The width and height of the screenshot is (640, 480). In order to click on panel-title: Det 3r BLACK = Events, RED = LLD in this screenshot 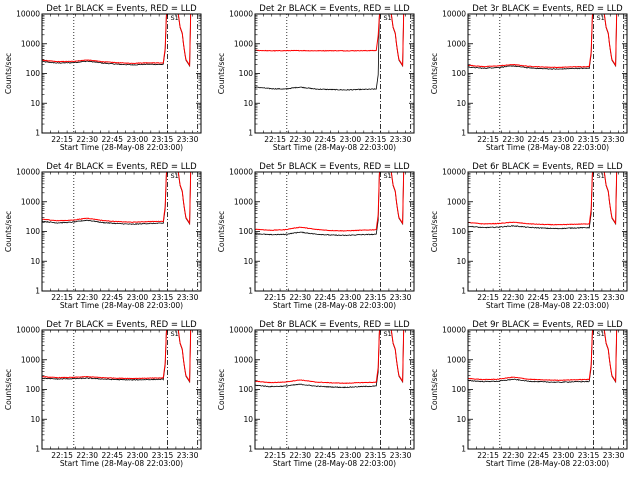, I will do `click(547, 9)`.